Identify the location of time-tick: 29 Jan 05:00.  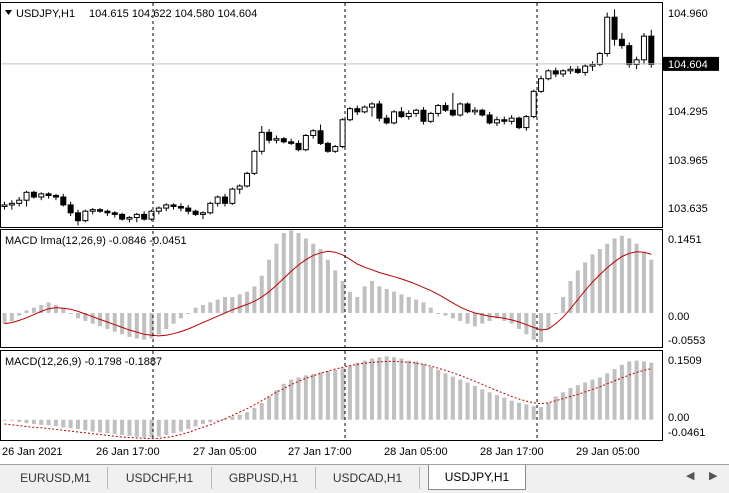
(608, 452).